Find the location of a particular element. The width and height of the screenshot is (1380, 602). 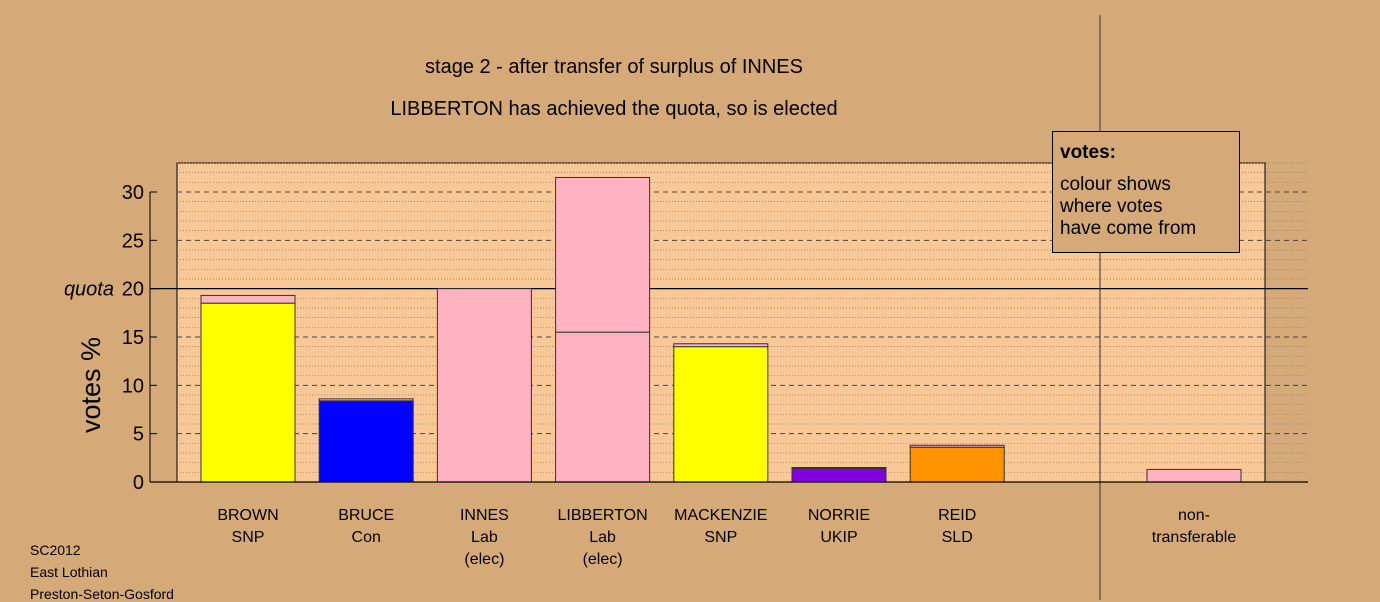

x-label-libberton: LIBBERTON is located at coordinates (603, 515).